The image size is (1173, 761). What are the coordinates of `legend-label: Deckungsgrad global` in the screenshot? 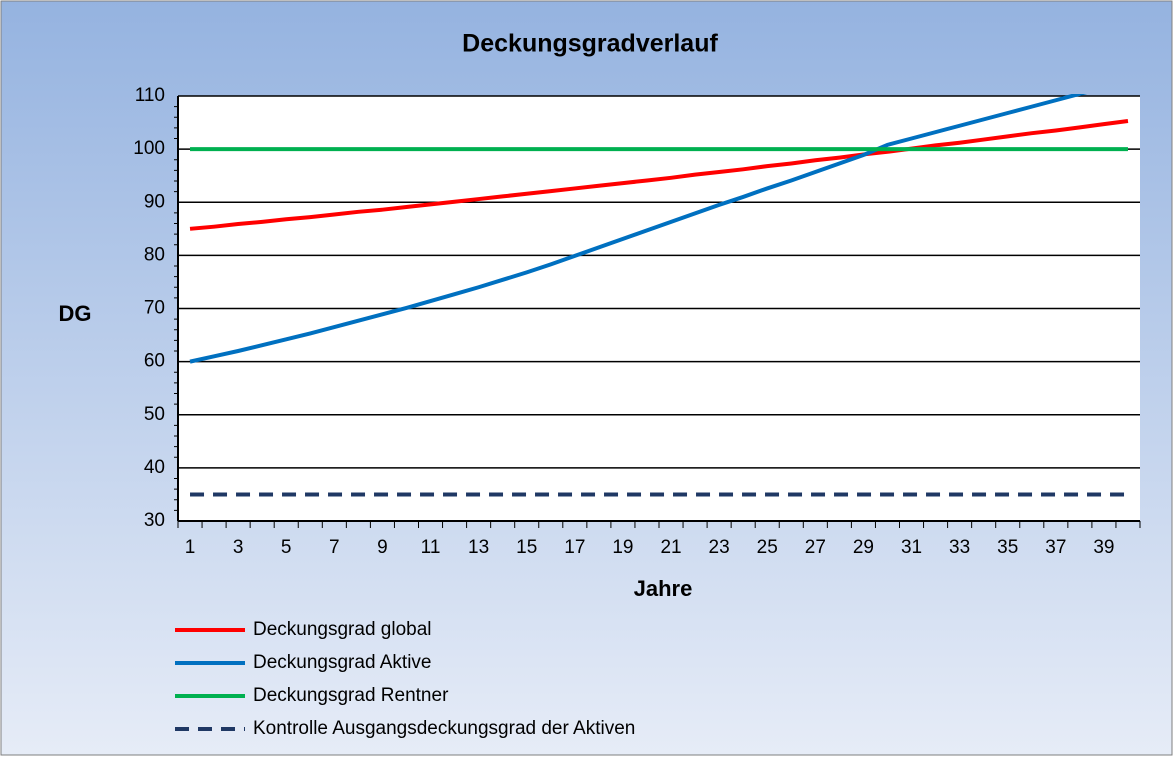 It's located at (342, 629).